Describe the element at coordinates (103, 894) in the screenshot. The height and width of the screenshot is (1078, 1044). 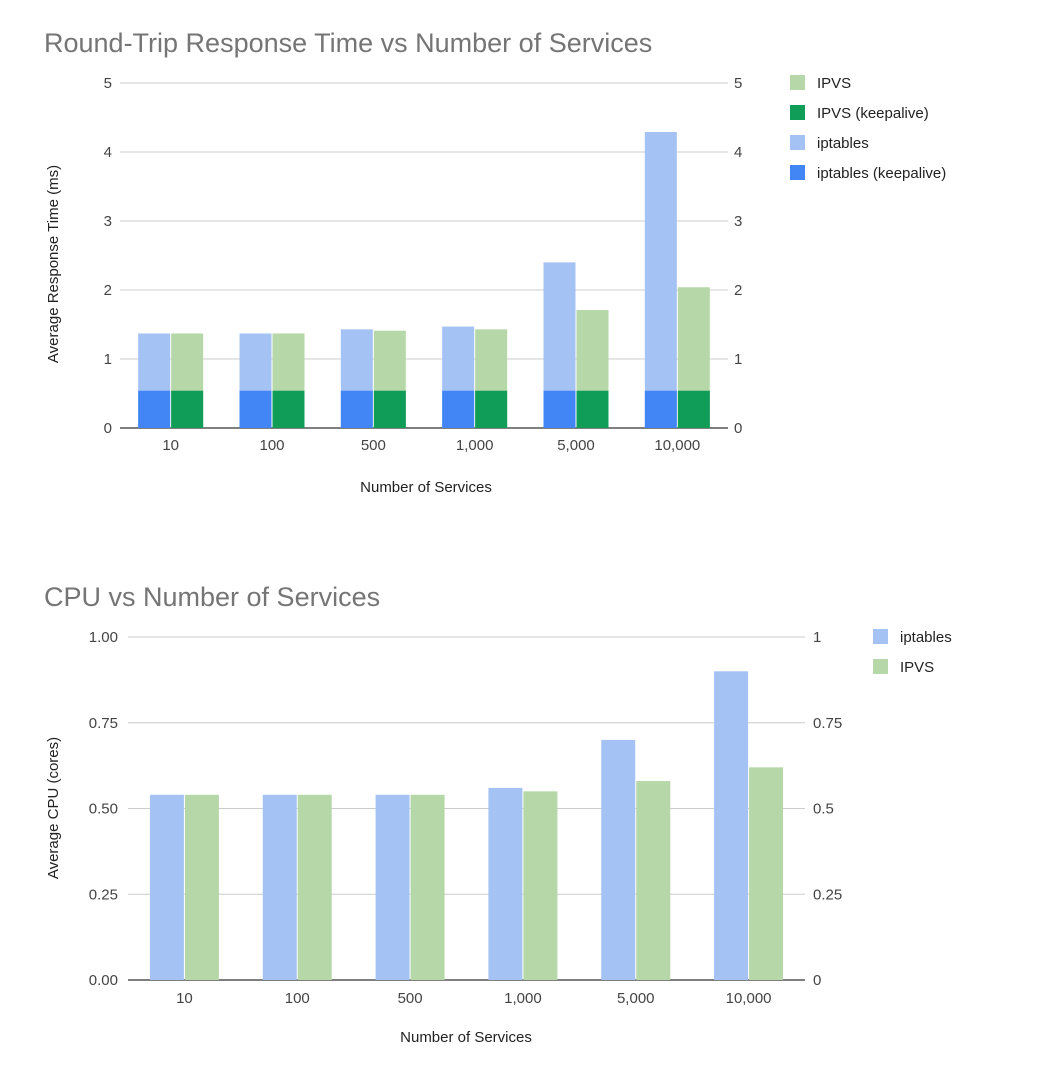
I see `y-tick-label-left: 0.25` at that location.